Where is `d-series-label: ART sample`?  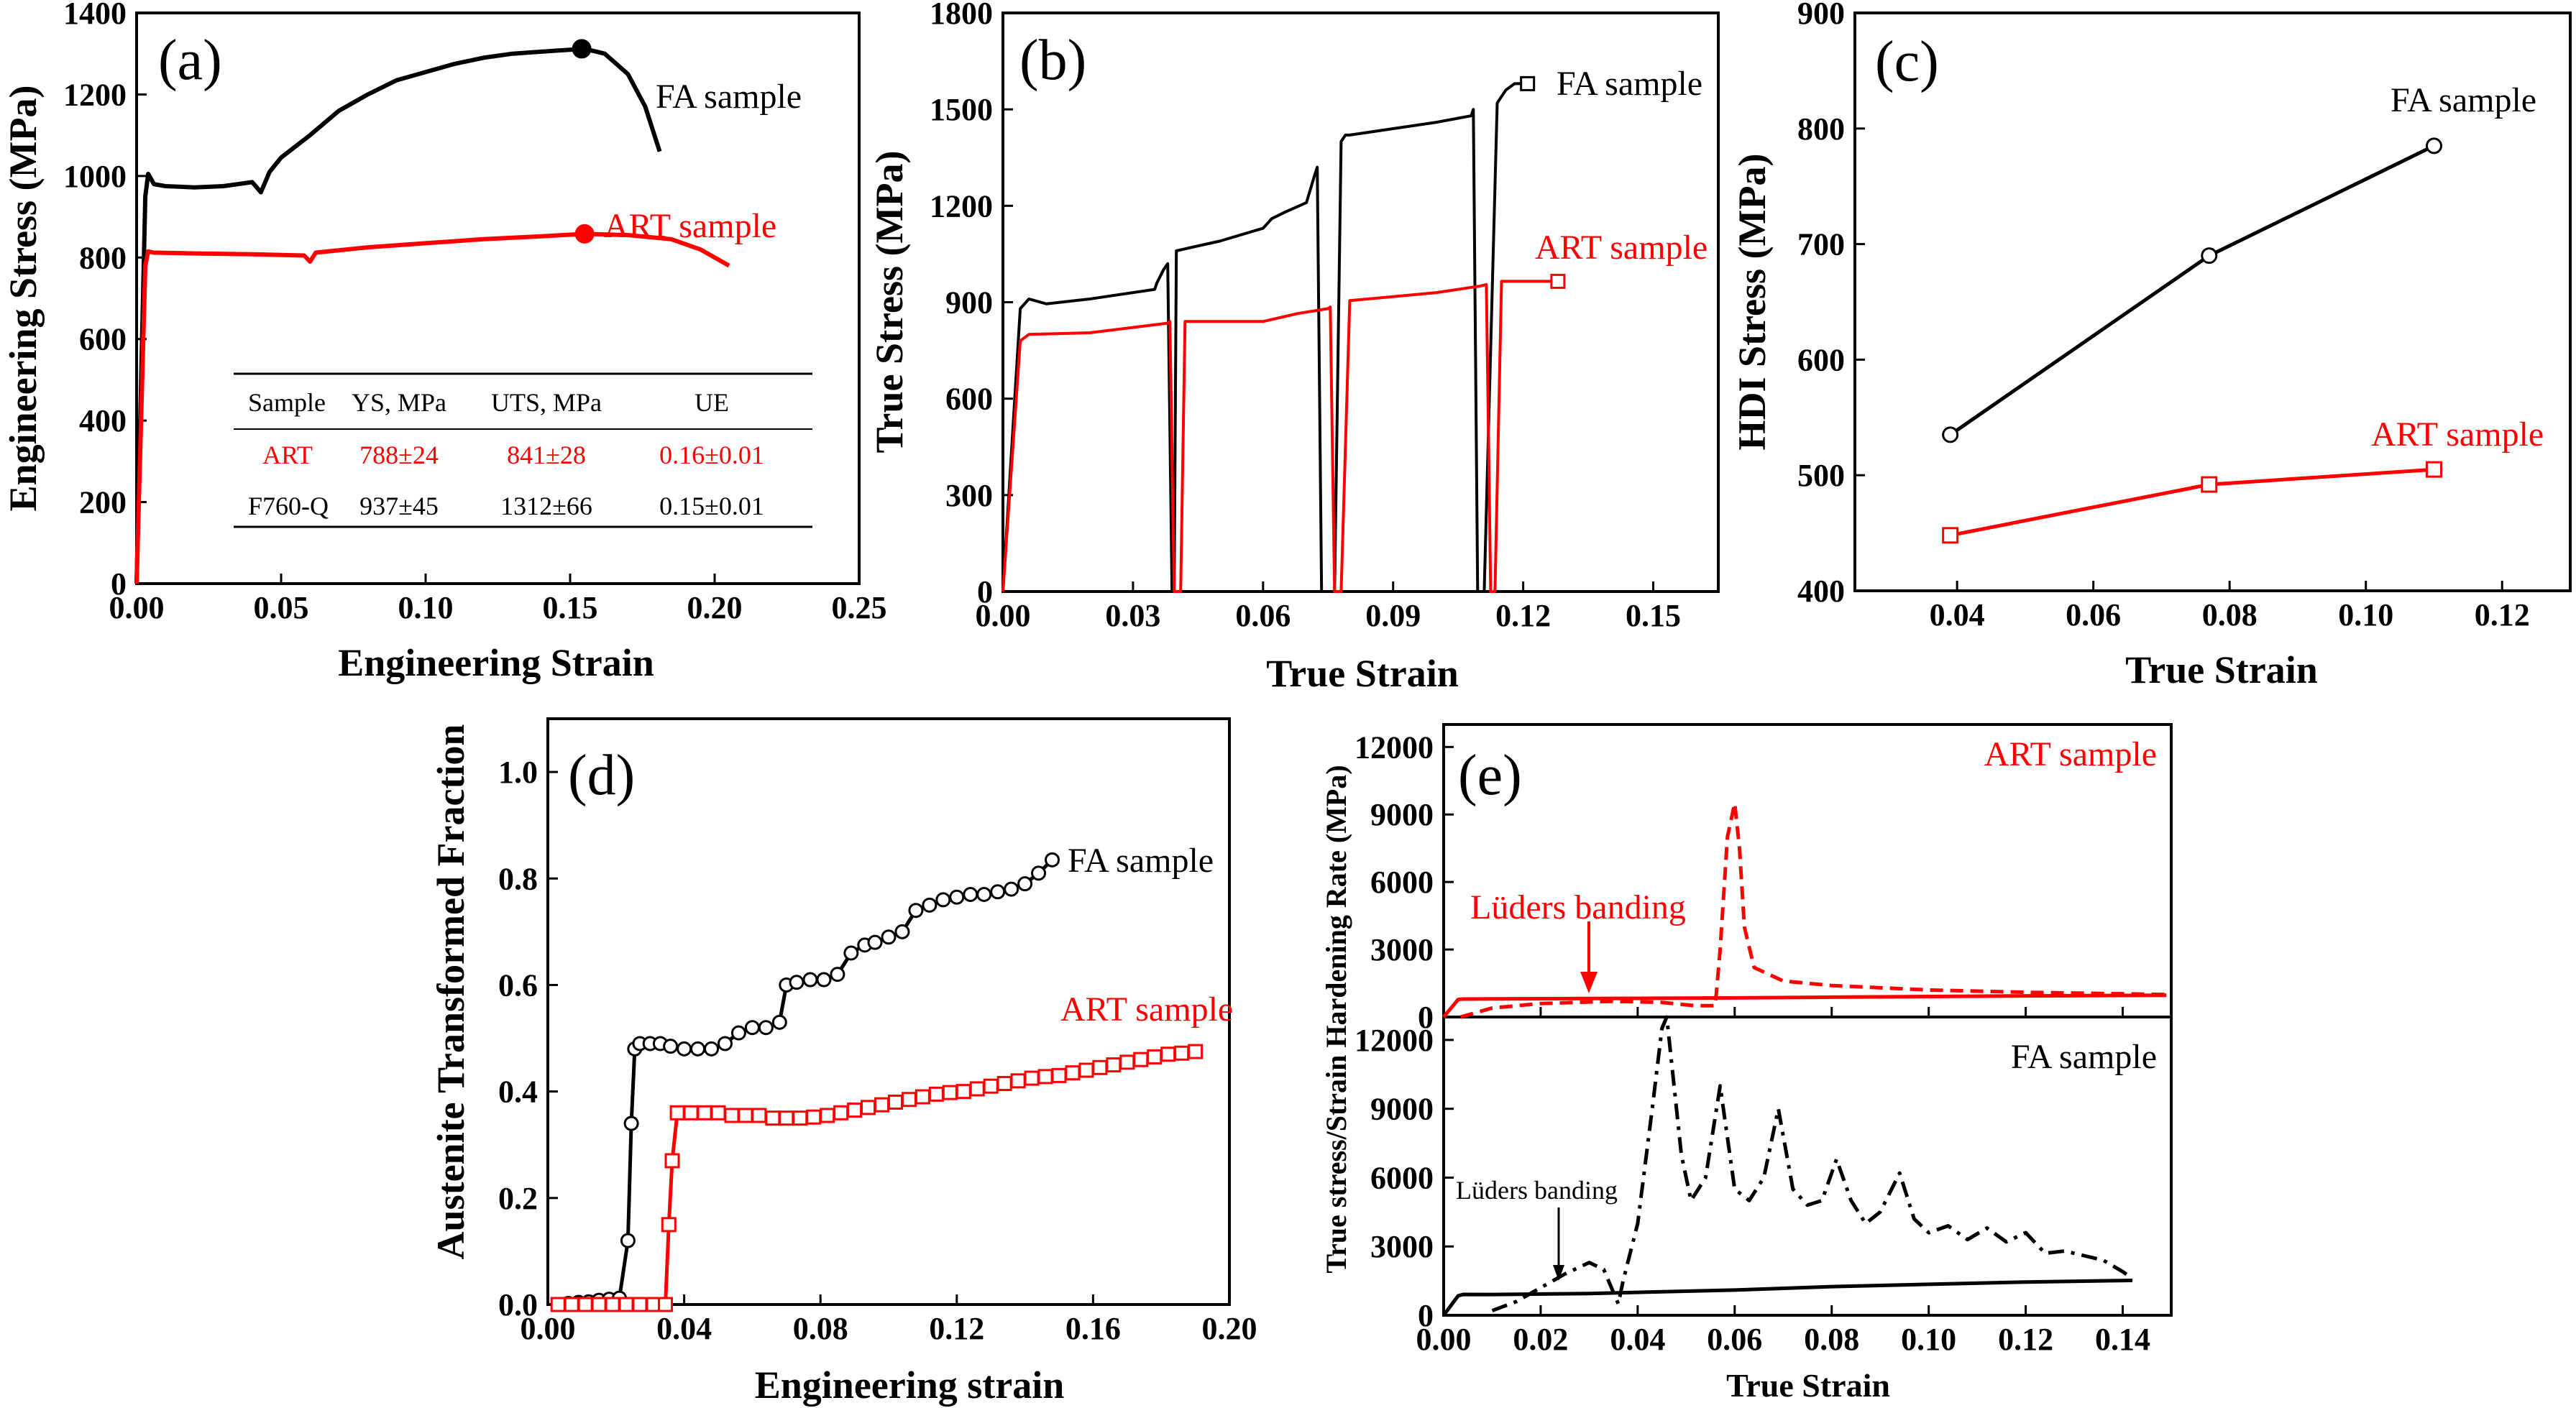
d-series-label: ART sample is located at coordinates (1146, 1009).